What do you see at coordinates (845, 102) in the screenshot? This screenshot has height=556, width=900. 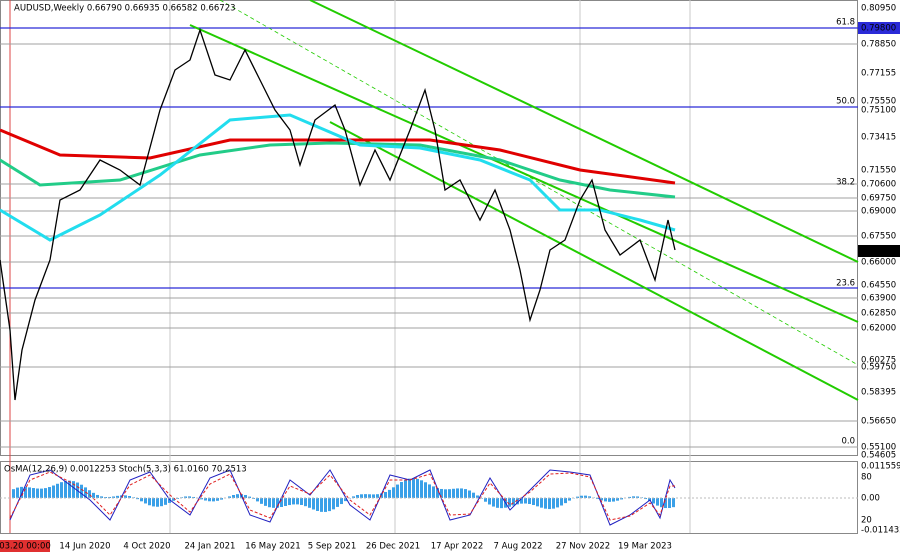 I see `fib-level-label: 50.0` at bounding box center [845, 102].